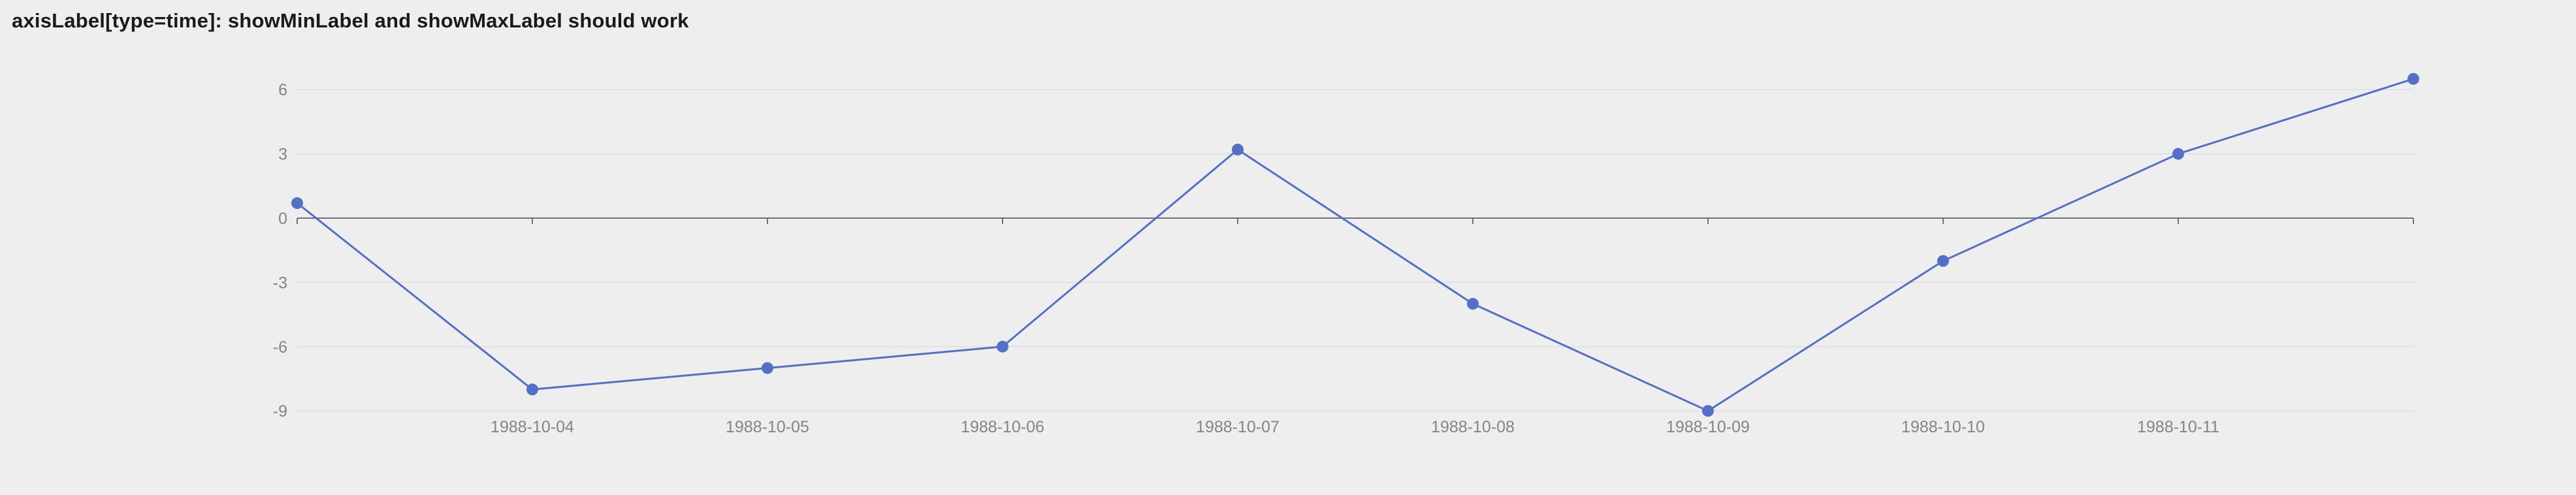  Describe the element at coordinates (280, 283) in the screenshot. I see `y-axis-label: -3` at that location.